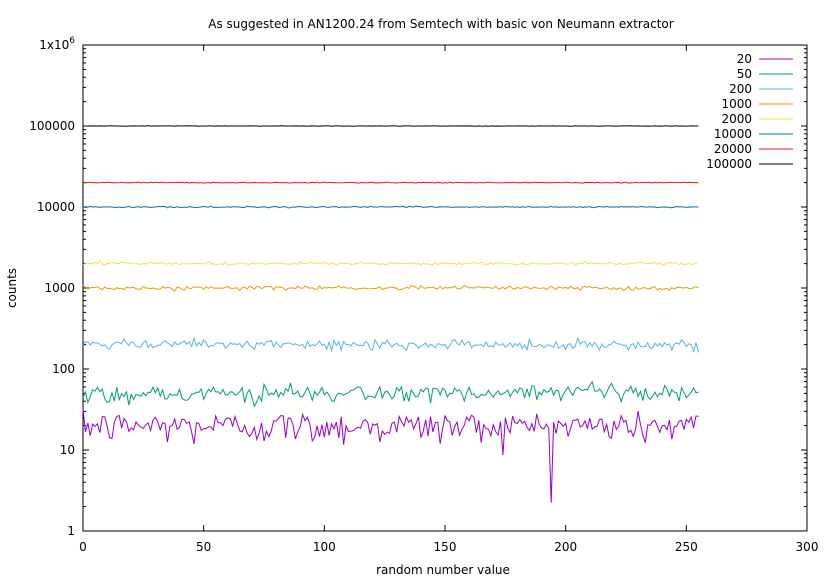  I want to click on x-tick-label: 250, so click(686, 547).